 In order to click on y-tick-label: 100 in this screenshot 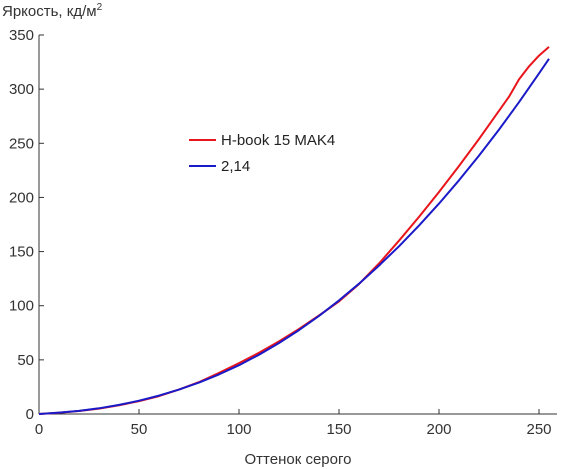, I will do `click(21, 306)`.